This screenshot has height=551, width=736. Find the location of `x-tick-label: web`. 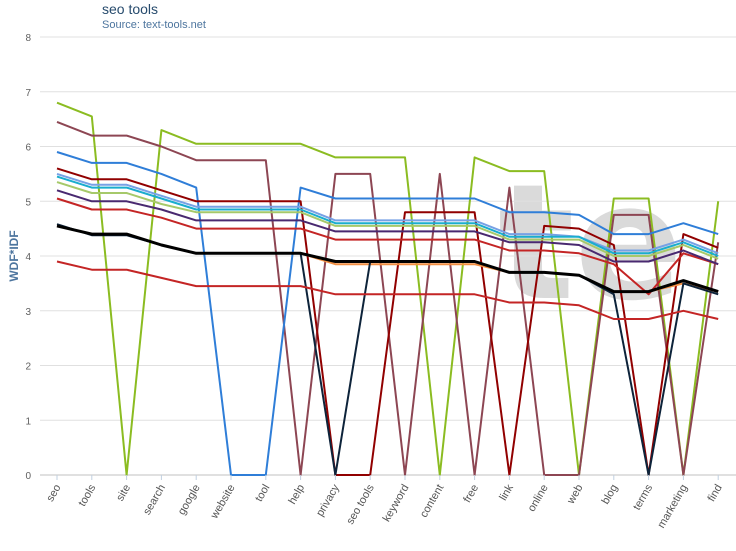

x-tick-label: web is located at coordinates (575, 495).